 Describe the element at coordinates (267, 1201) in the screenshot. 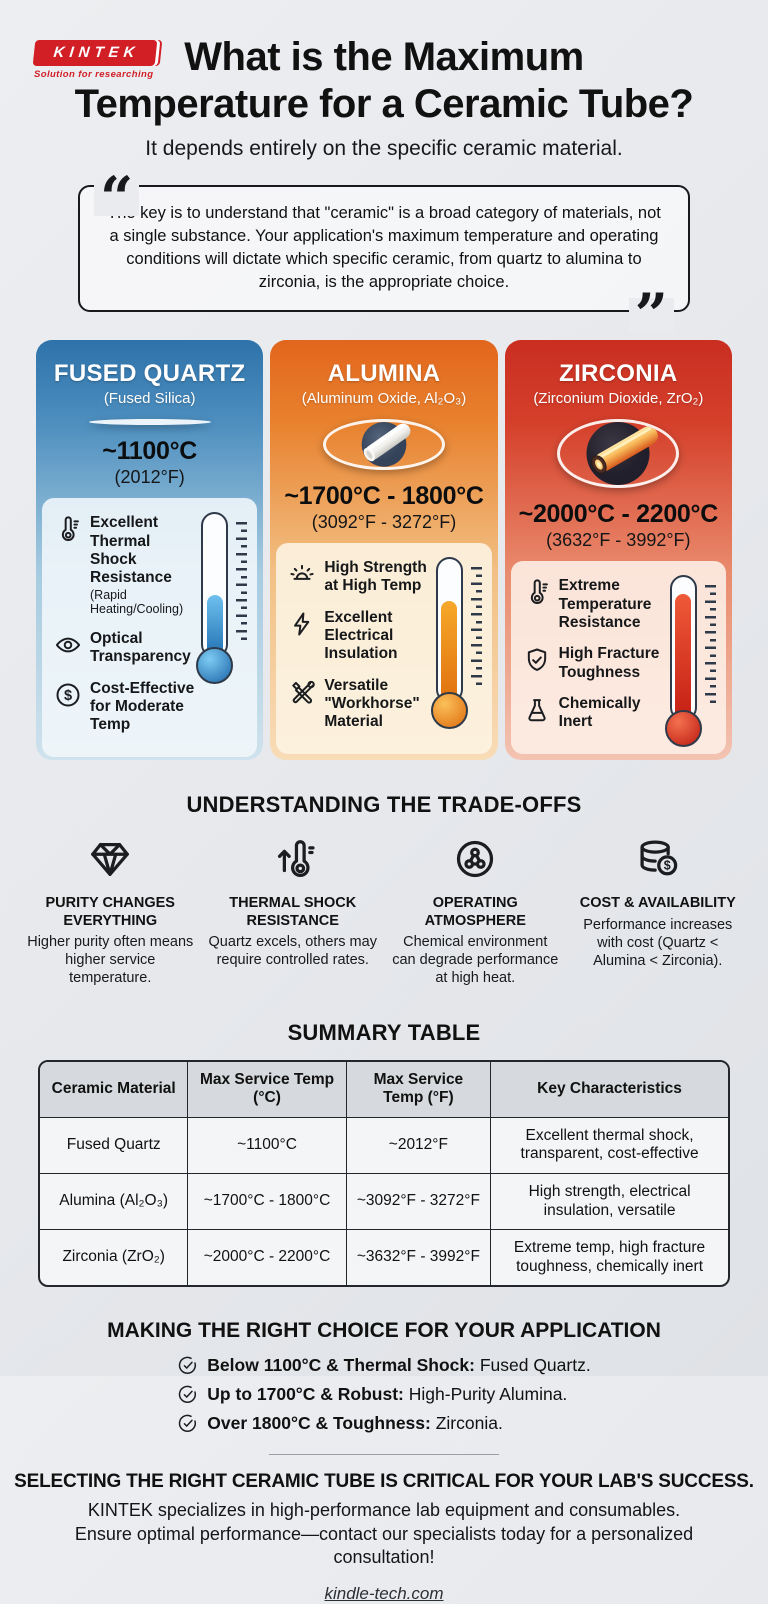

I see `cell-temp-c: ~1700°C - 1800°C` at that location.